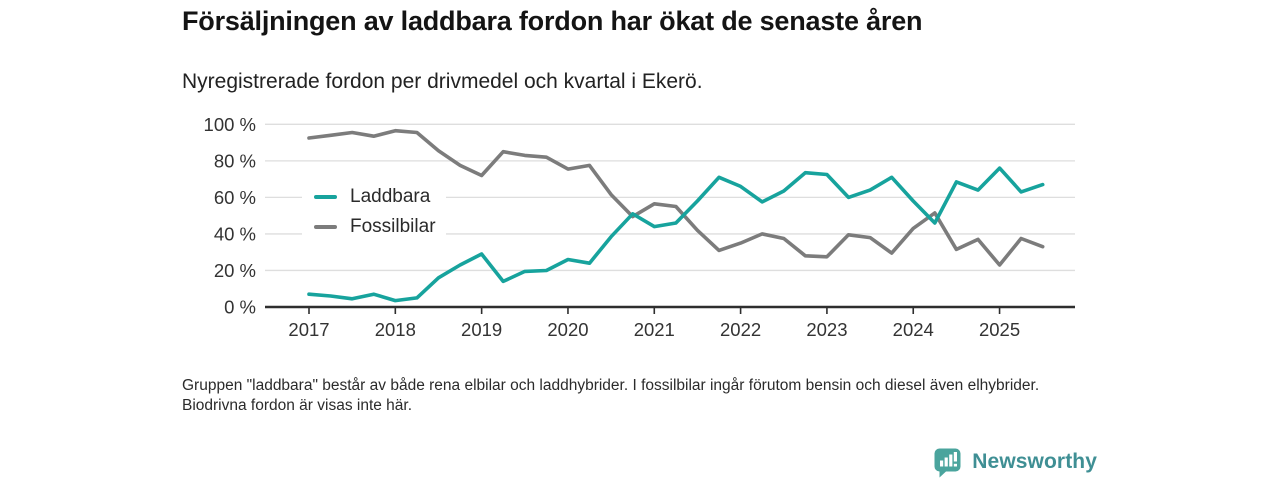  What do you see at coordinates (481, 329) in the screenshot?
I see `x-axis-year-label: 2019` at bounding box center [481, 329].